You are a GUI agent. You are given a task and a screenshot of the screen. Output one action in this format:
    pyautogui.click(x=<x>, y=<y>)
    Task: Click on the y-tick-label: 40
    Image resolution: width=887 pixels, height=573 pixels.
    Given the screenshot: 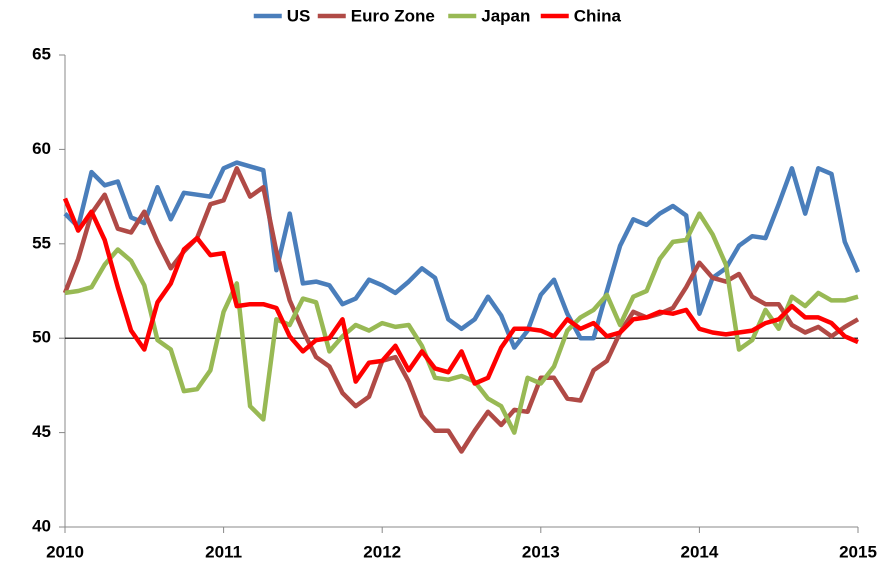 What is the action you would take?
    pyautogui.click(x=41, y=525)
    